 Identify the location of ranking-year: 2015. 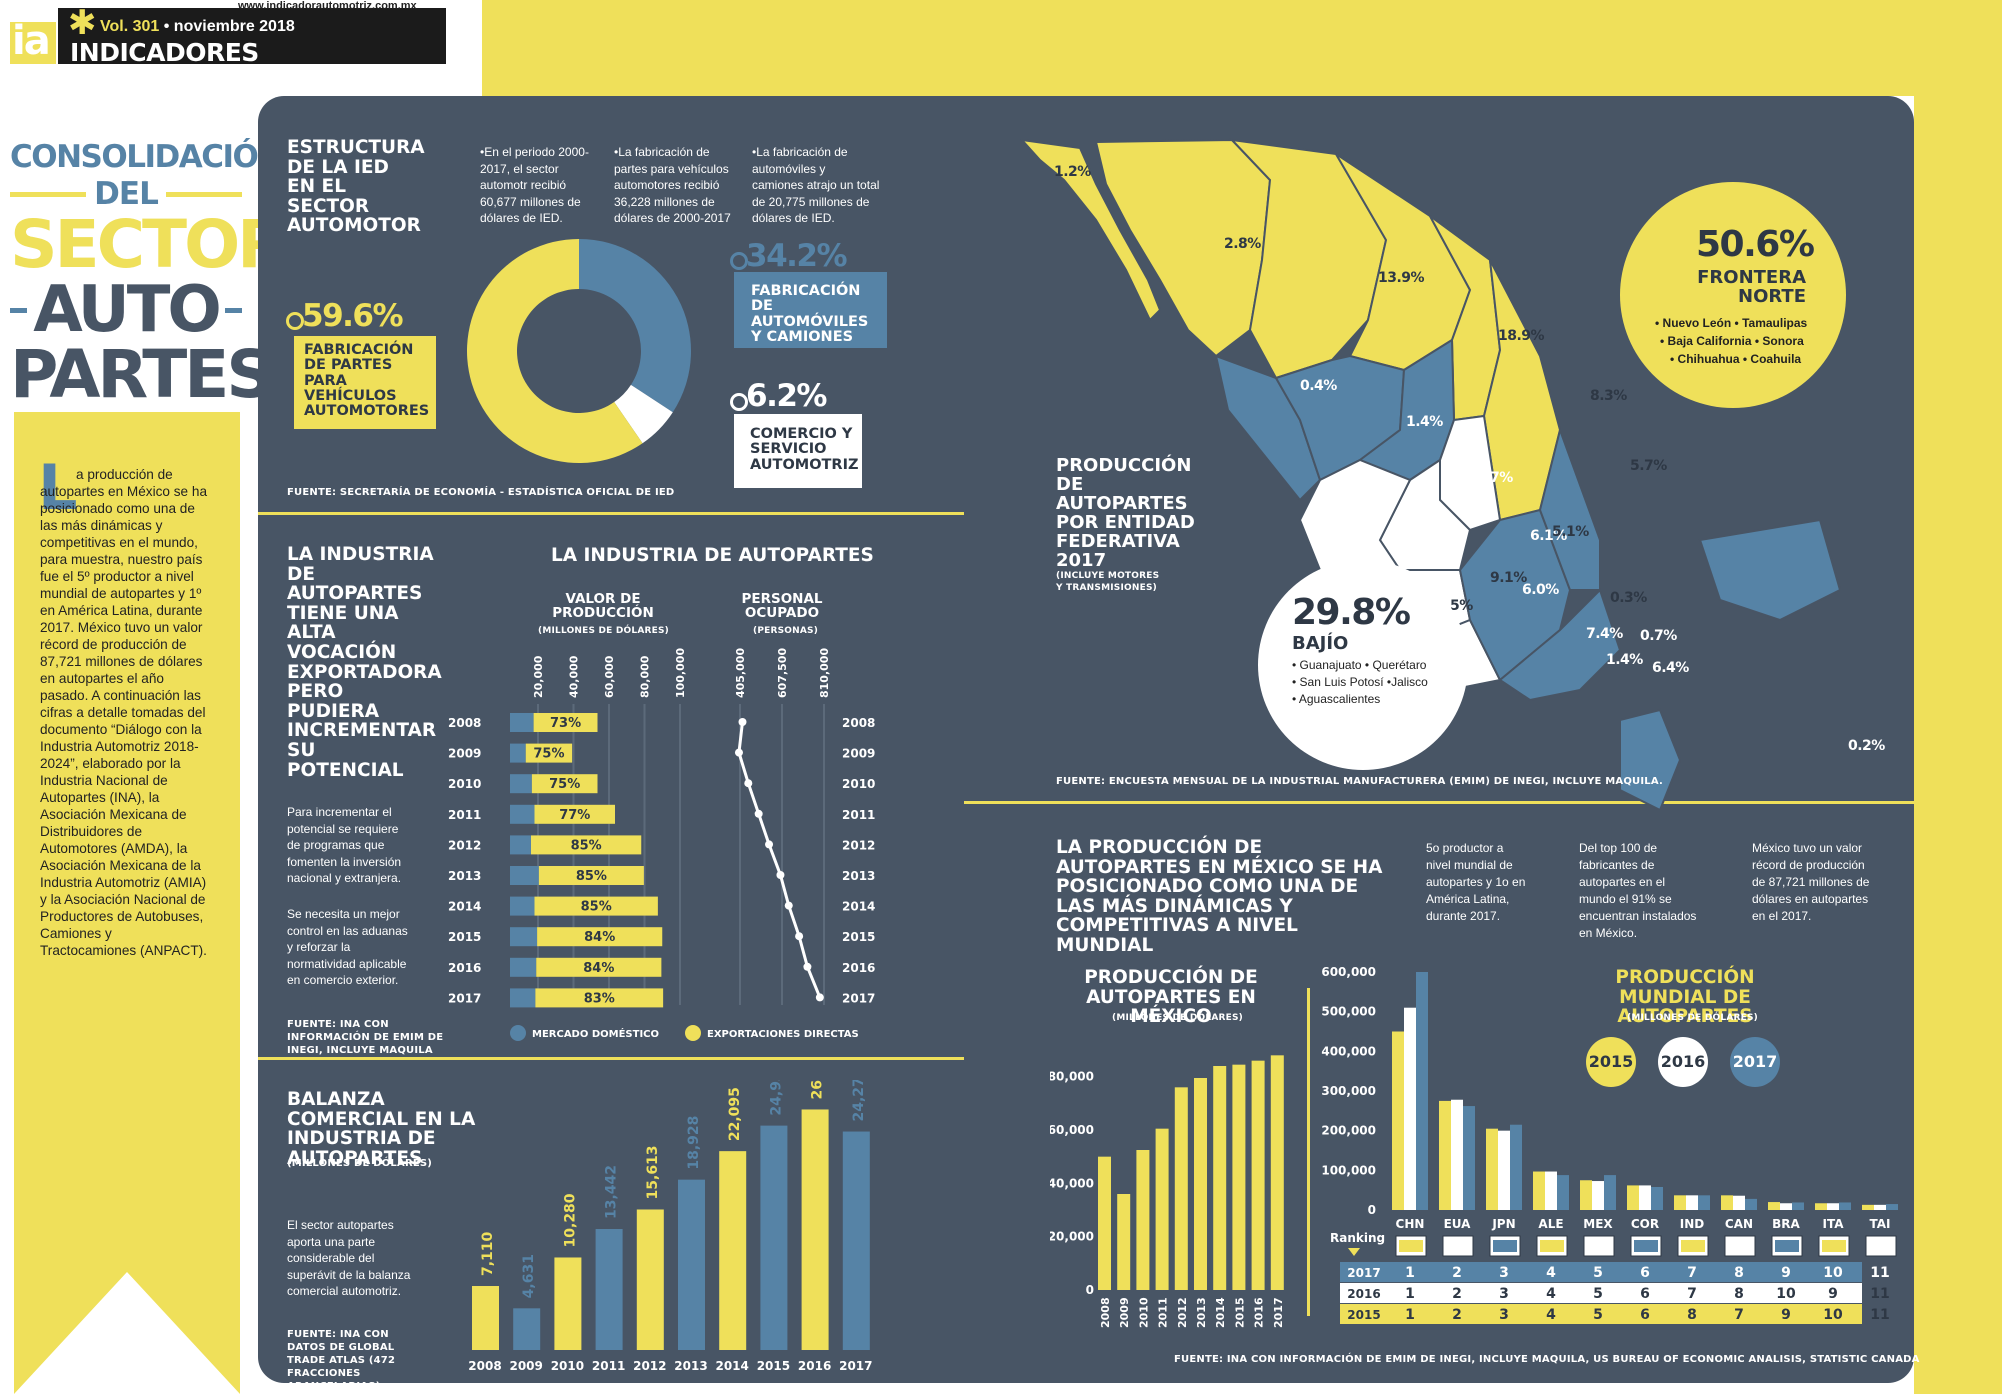
(1363, 1315).